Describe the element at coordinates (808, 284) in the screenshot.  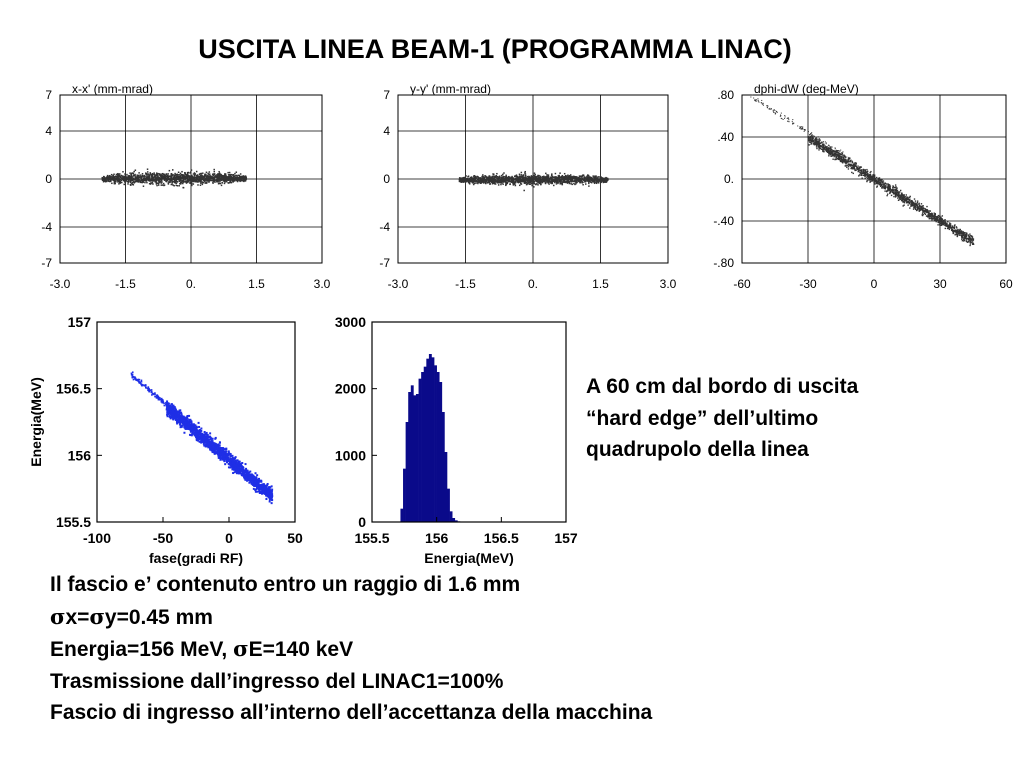
I see `x-tick-label: -30` at that location.